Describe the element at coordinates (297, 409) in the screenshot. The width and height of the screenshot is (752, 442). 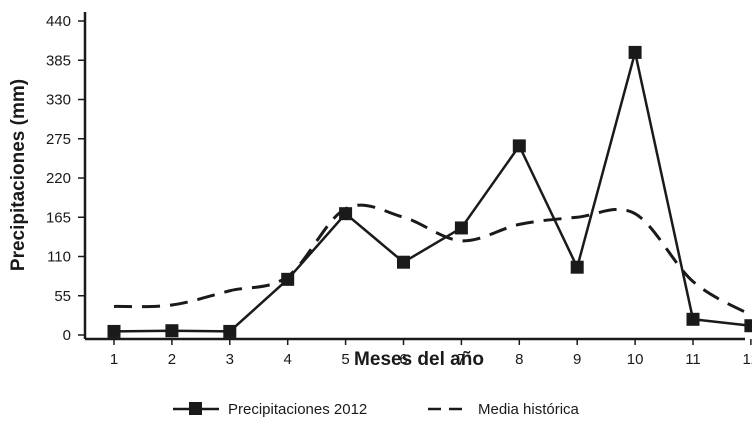
I see `legend-label-precipitaciones-2012: Precipitaciones 2012` at that location.